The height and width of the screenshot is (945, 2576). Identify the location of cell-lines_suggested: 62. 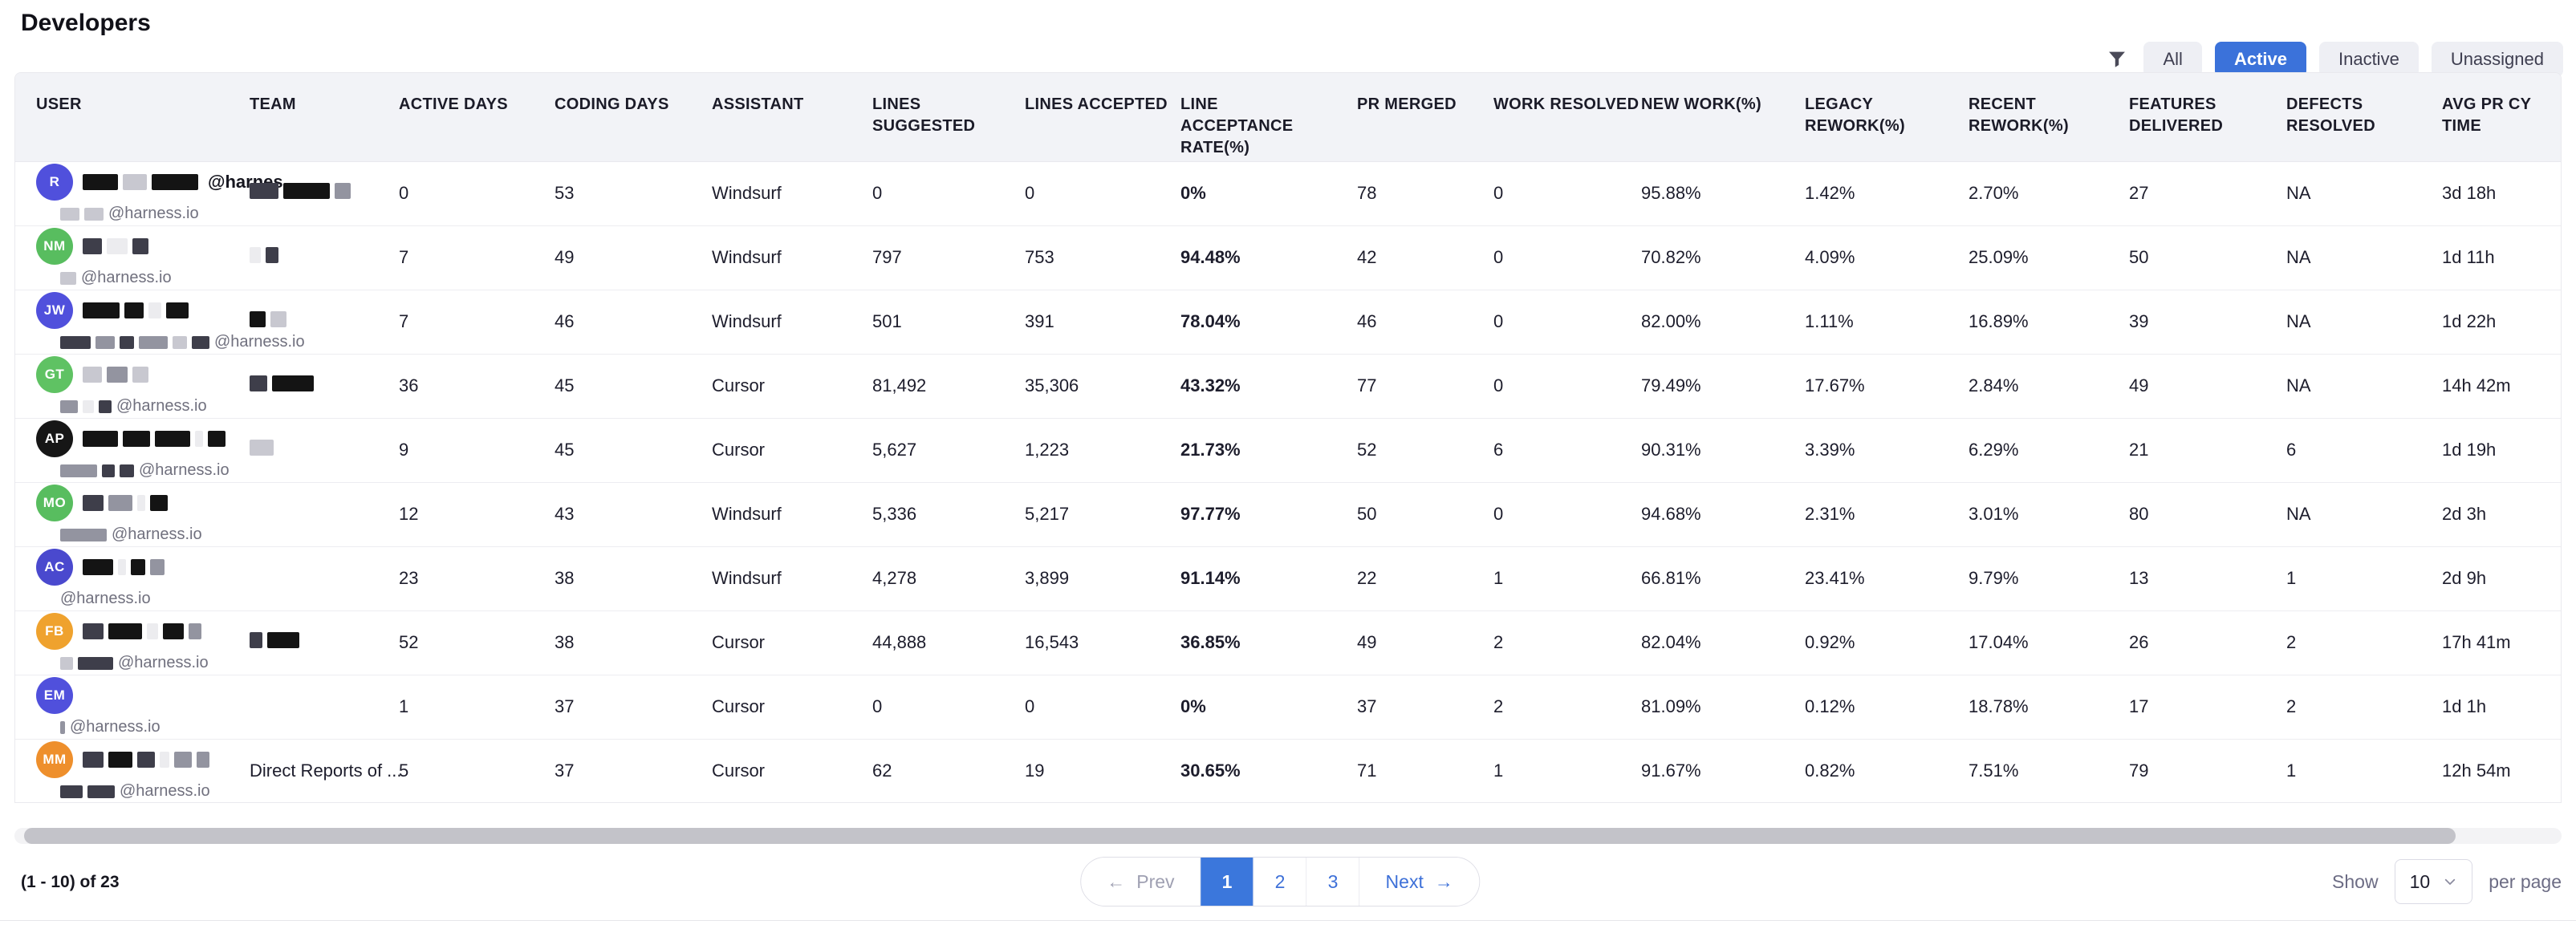
(948, 770).